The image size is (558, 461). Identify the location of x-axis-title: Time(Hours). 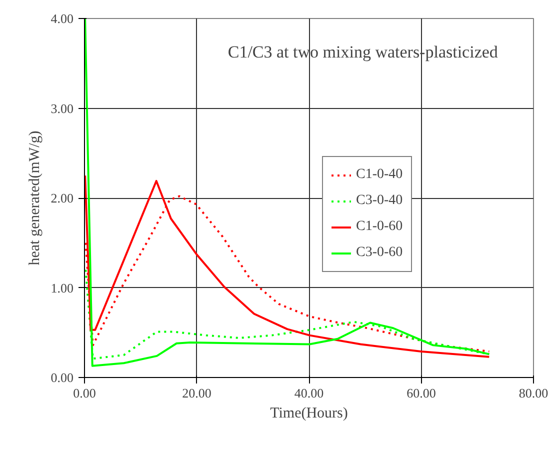
(309, 414).